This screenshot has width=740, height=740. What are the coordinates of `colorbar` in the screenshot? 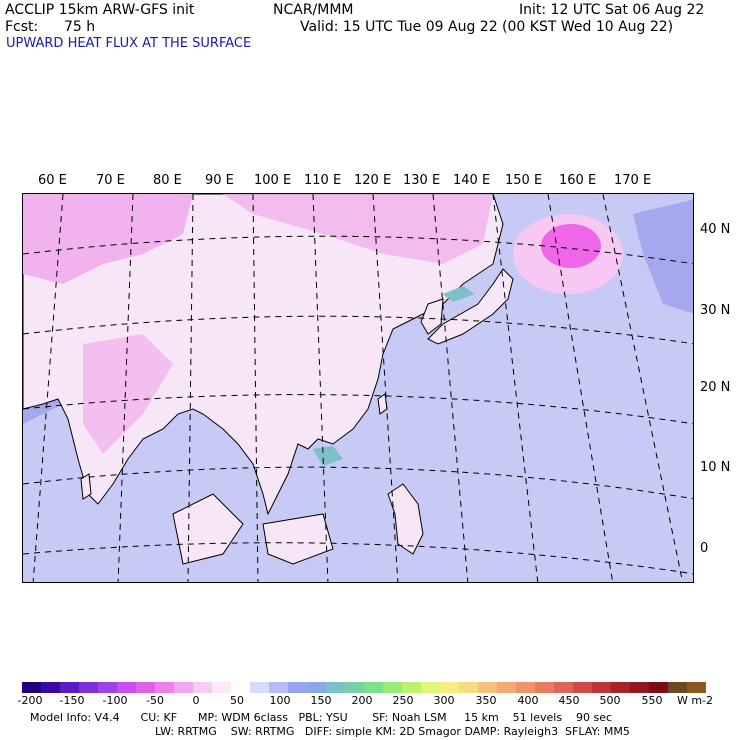 It's located at (364, 687).